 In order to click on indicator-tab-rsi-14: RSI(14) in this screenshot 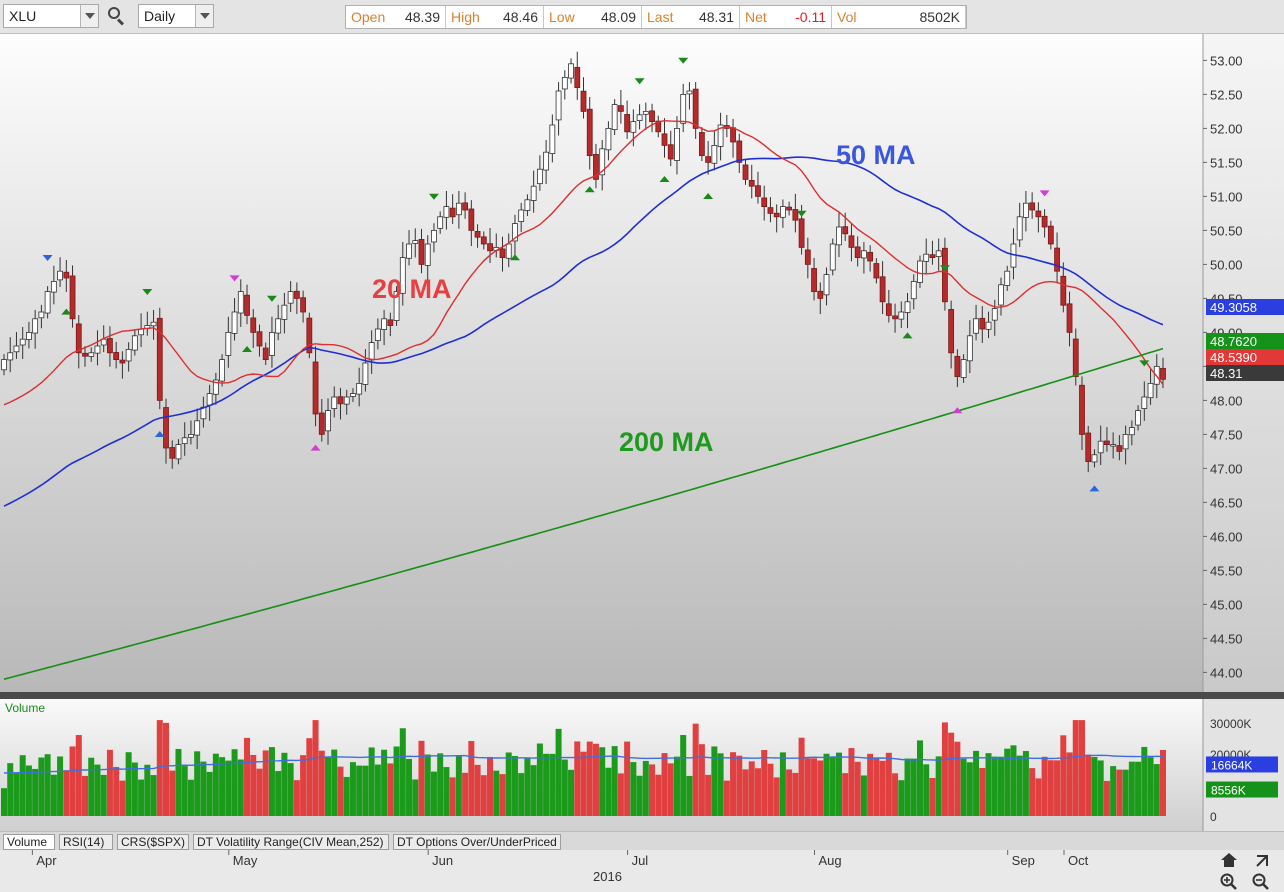, I will do `click(86, 842)`.